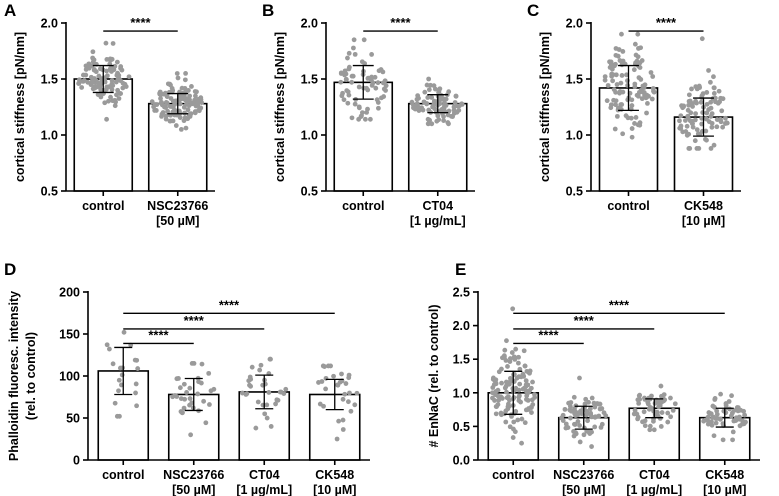  I want to click on y-tick-label: 1.0, so click(461, 393).